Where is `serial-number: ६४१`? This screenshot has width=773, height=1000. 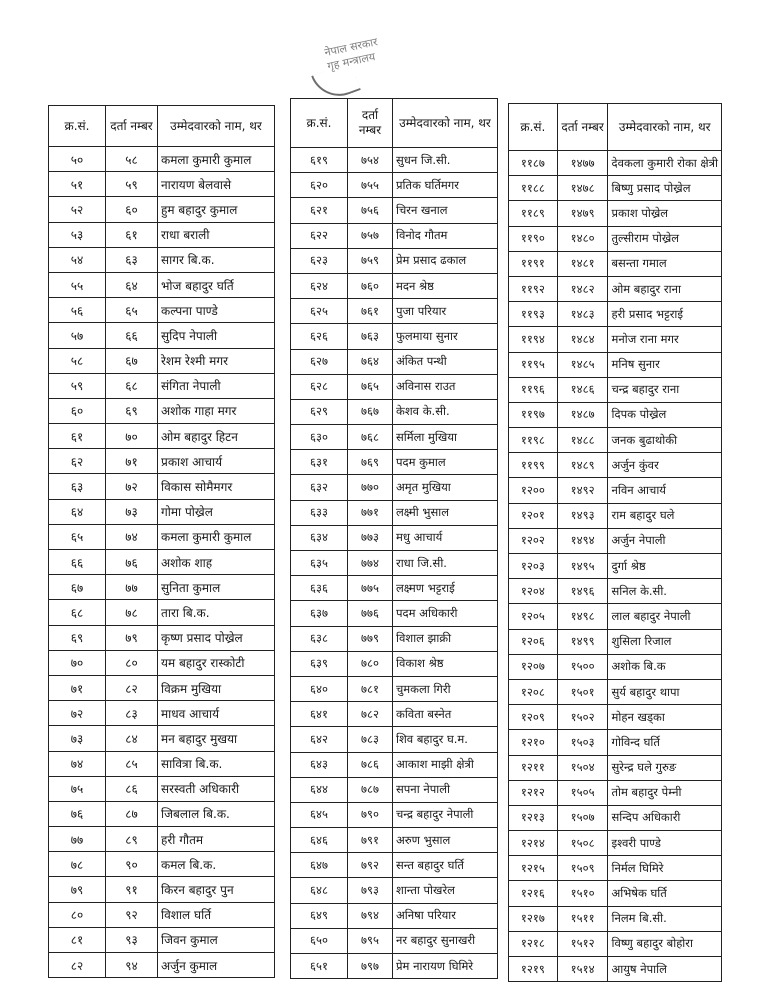 serial-number: ६४१ is located at coordinates (319, 714).